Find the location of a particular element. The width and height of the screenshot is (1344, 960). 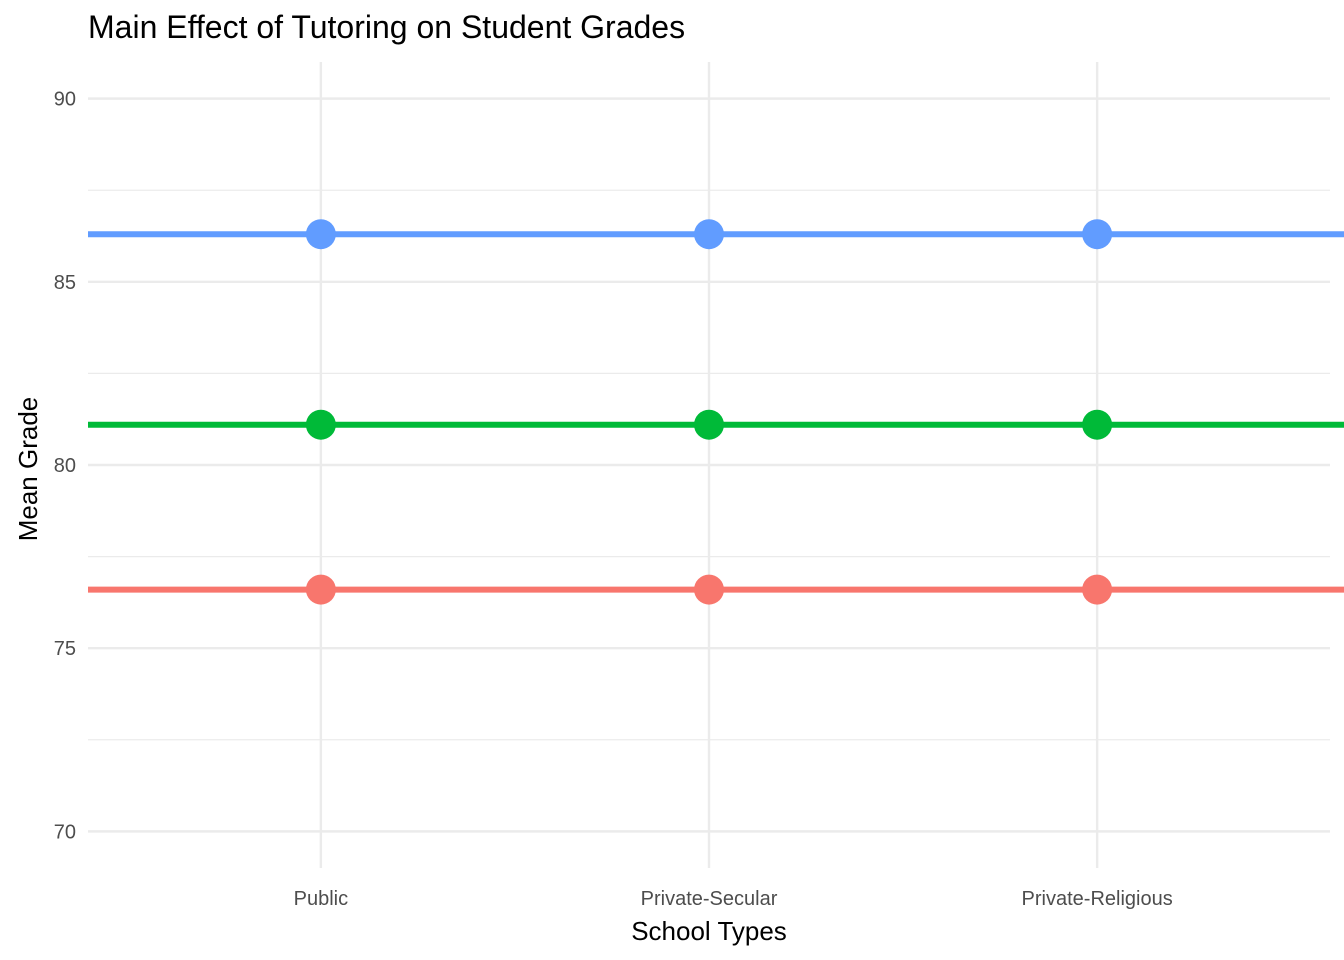

x-tick-label: Public is located at coordinates (321, 899).